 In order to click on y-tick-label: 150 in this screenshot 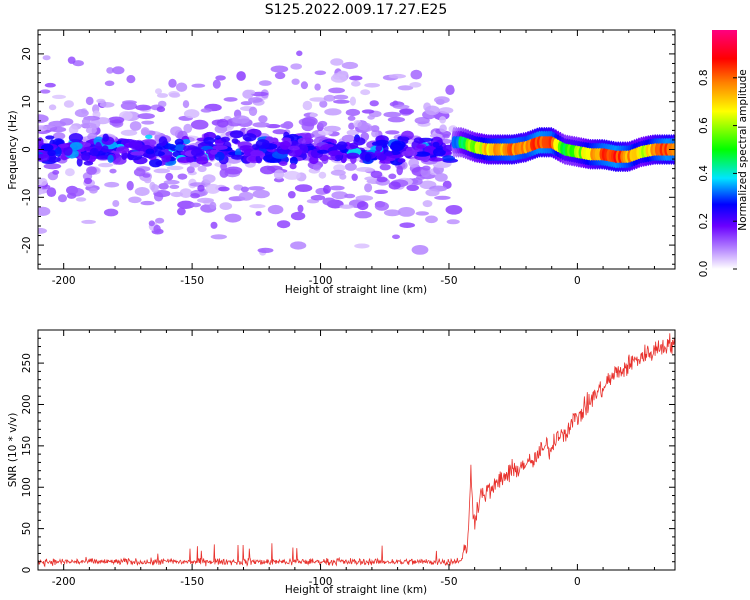, I will do `click(27, 446)`.